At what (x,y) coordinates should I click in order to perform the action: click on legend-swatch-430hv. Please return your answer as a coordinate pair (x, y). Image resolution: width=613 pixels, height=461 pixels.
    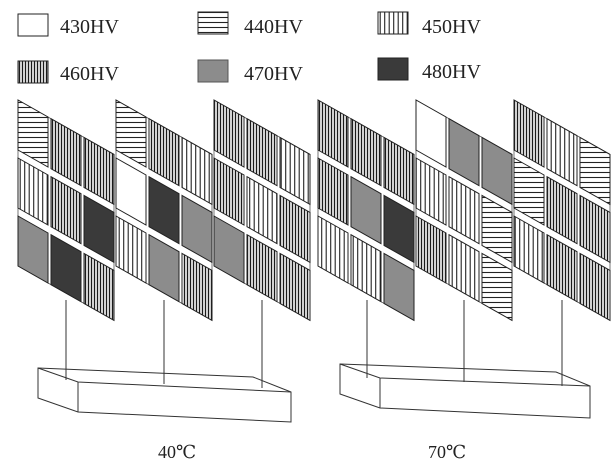
    Looking at the image, I should click on (33, 25).